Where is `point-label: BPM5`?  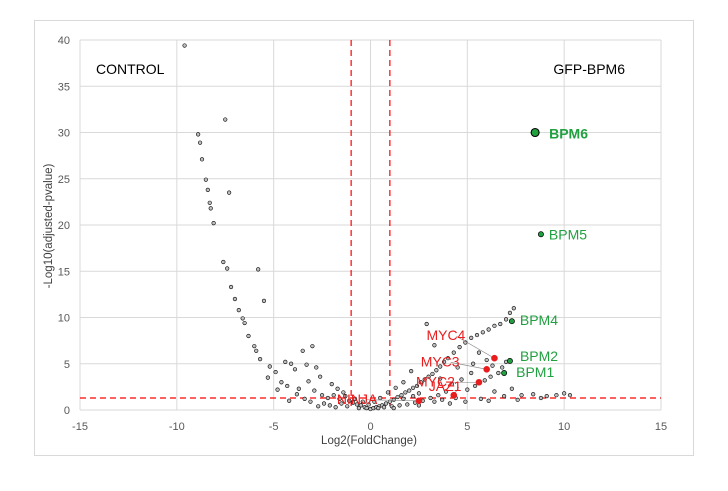
point-label: BPM5 is located at coordinates (568, 234).